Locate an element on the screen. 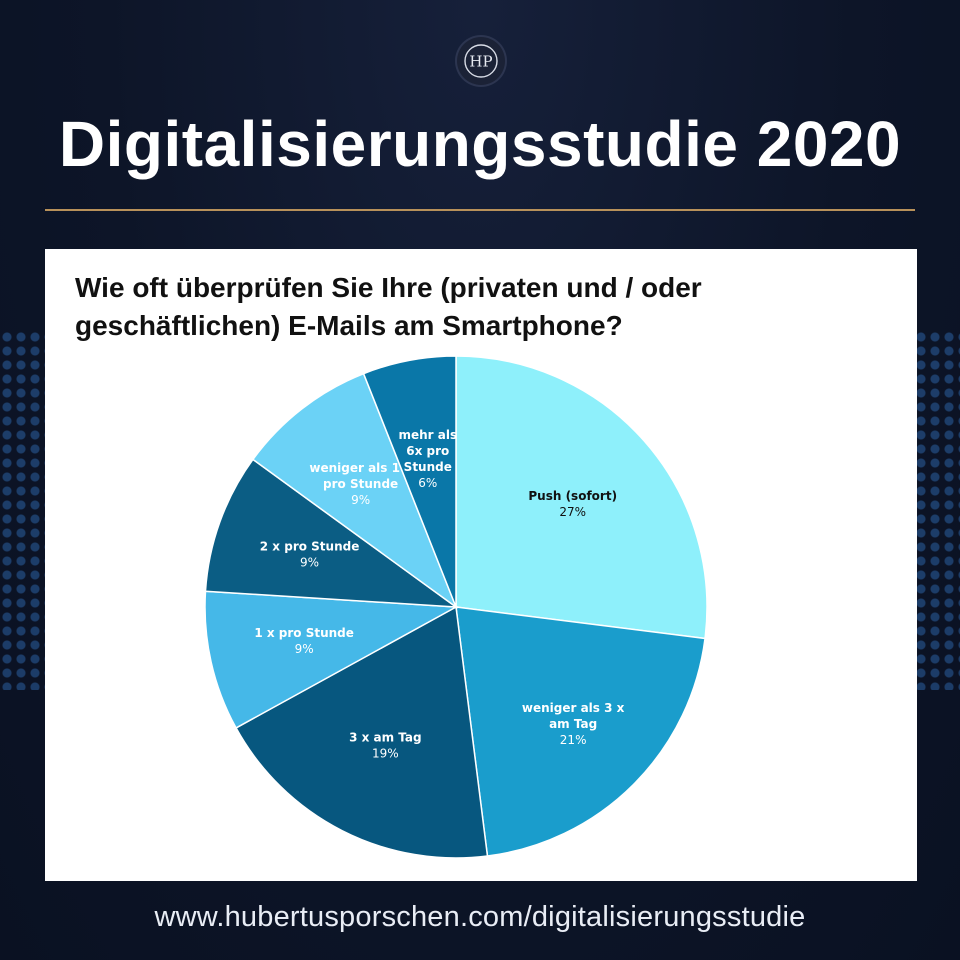 This screenshot has width=960, height=960. page-title: Digitalisierungsstudie 2020 is located at coordinates (480, 144).